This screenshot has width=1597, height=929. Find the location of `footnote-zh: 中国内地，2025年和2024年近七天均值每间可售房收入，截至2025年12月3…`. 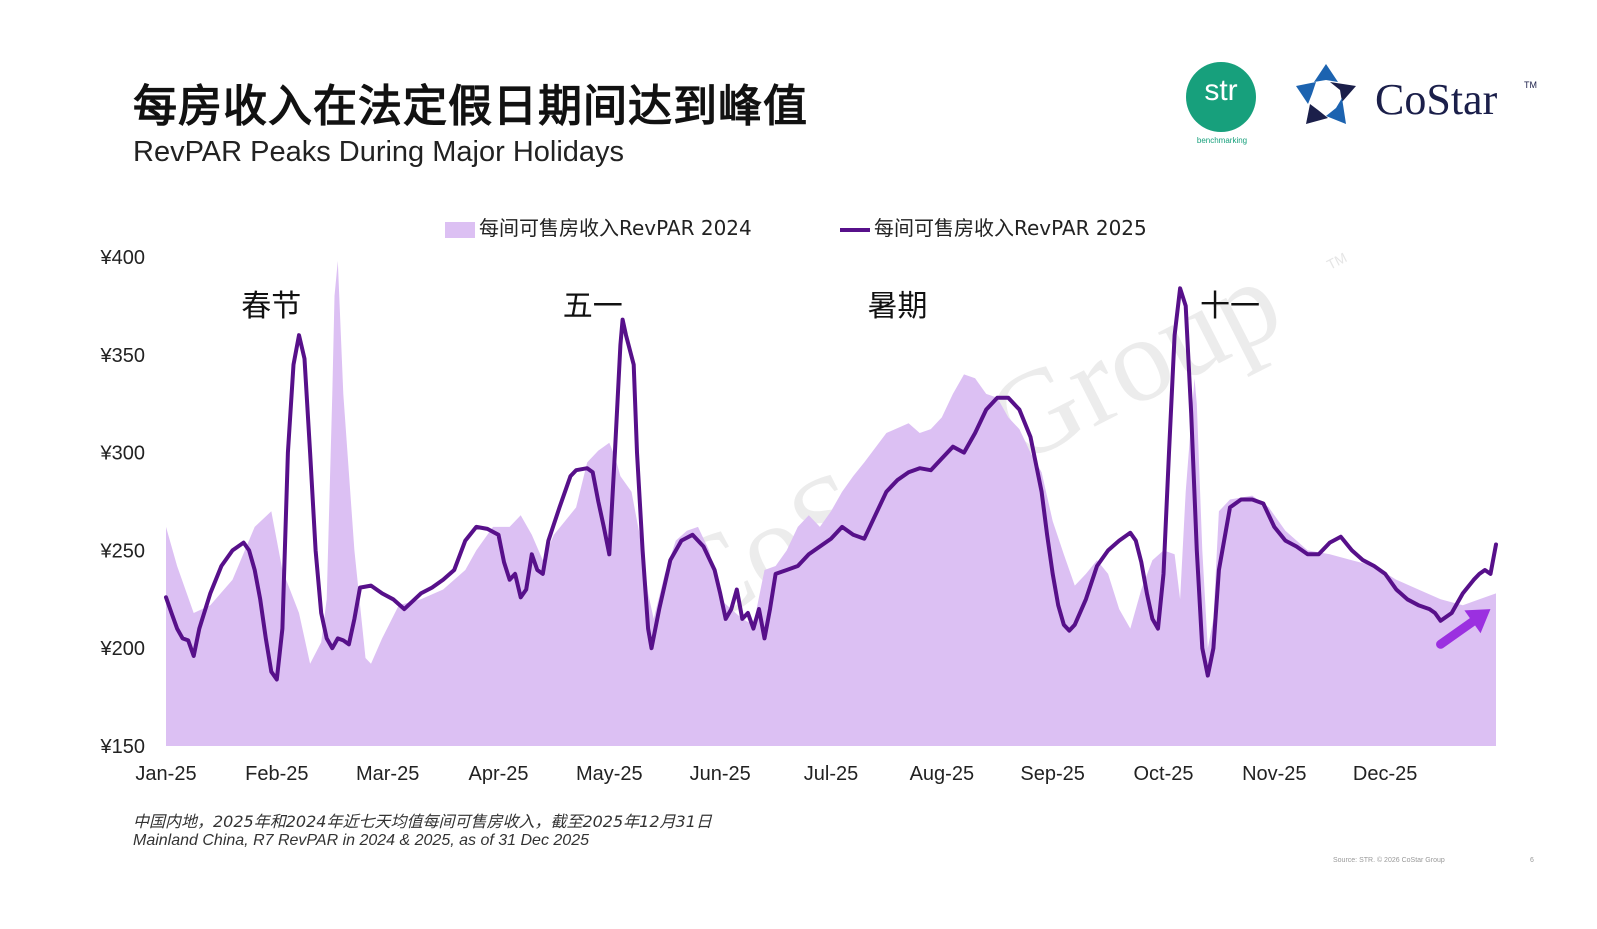

footnote-zh: 中国内地，2025年和2024年近七天均值每间可售房收入，截至2025年12月3… is located at coordinates (422, 821).